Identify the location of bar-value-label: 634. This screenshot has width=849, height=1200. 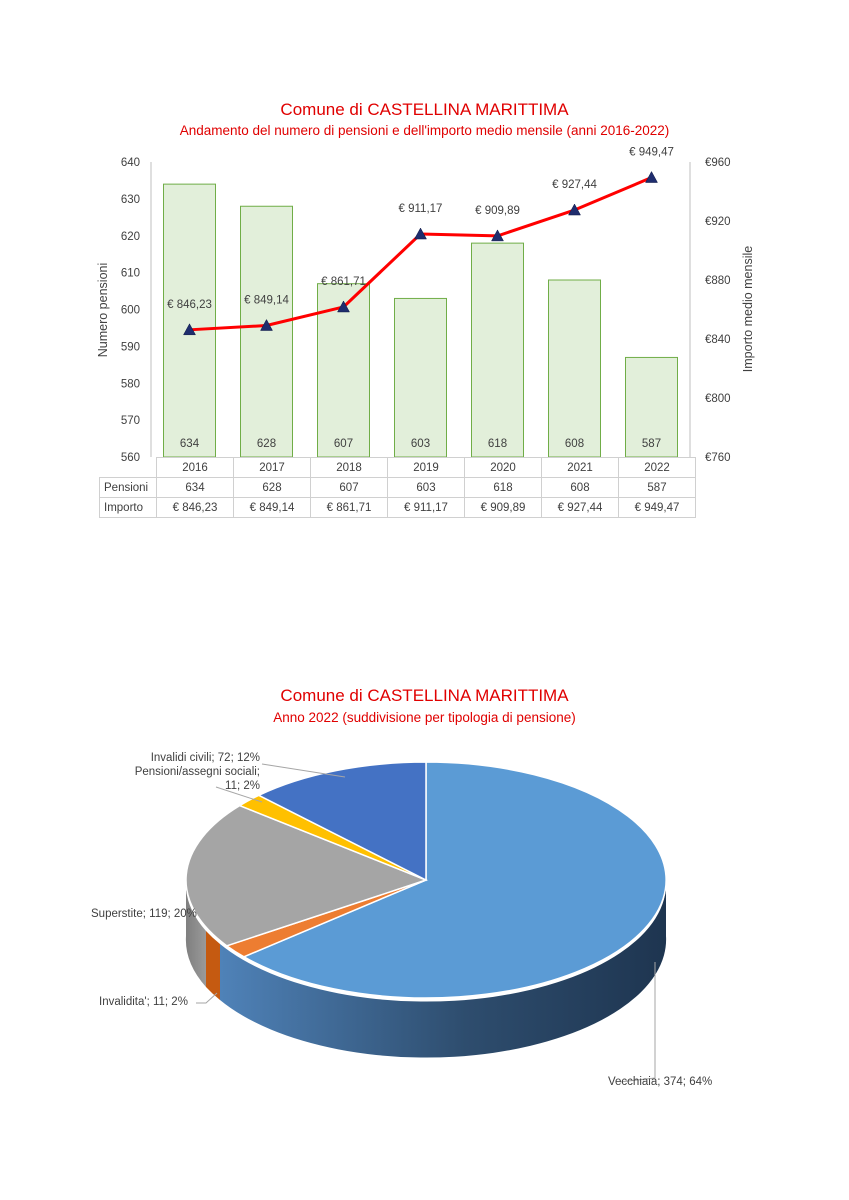
(190, 444).